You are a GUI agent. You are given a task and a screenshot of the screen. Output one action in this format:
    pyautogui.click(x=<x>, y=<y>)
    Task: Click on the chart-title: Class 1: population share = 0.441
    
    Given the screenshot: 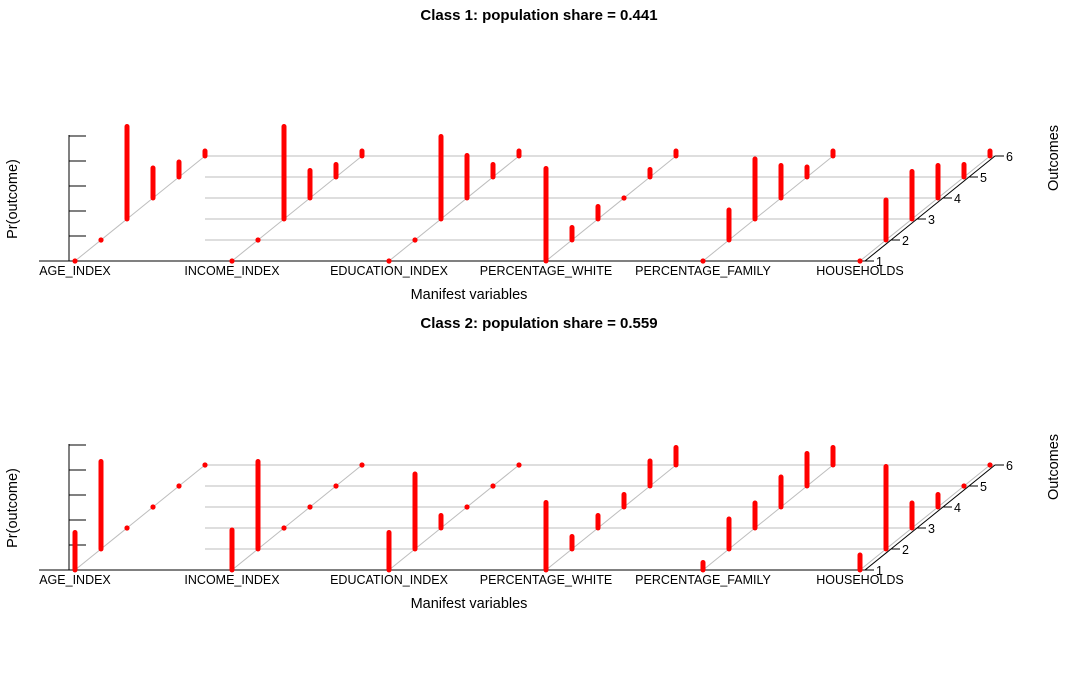 What is the action you would take?
    pyautogui.click(x=538, y=15)
    